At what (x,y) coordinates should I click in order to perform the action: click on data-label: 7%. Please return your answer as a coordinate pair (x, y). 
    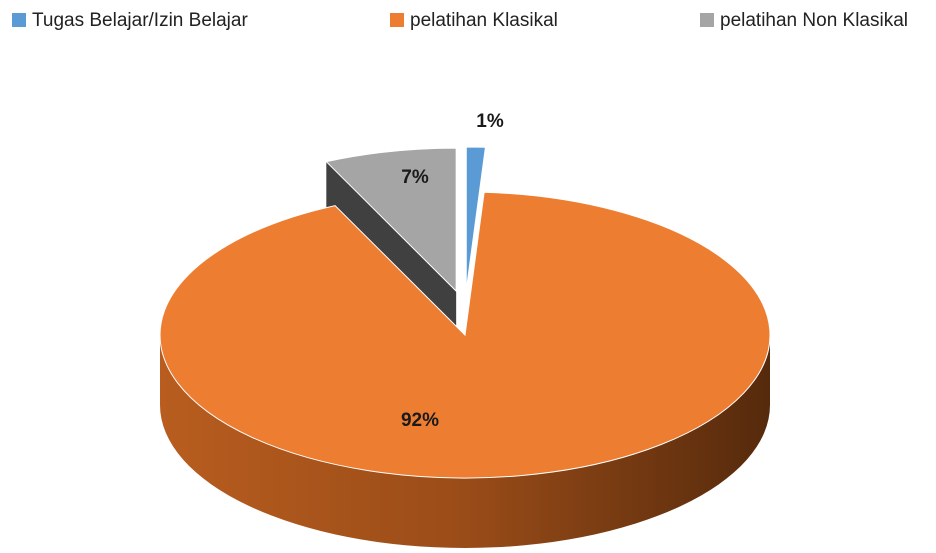
    Looking at the image, I should click on (415, 177).